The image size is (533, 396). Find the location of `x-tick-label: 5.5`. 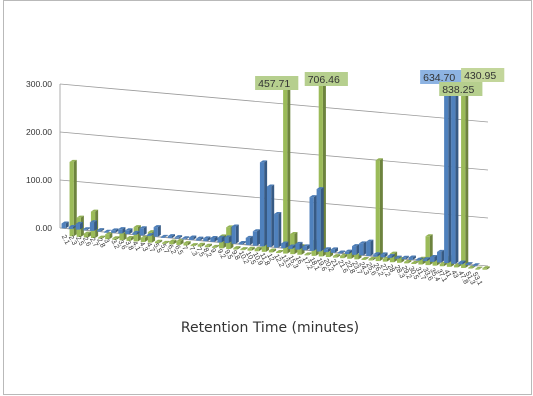

x-tick-label: 5.5 is located at coordinates (157, 248).